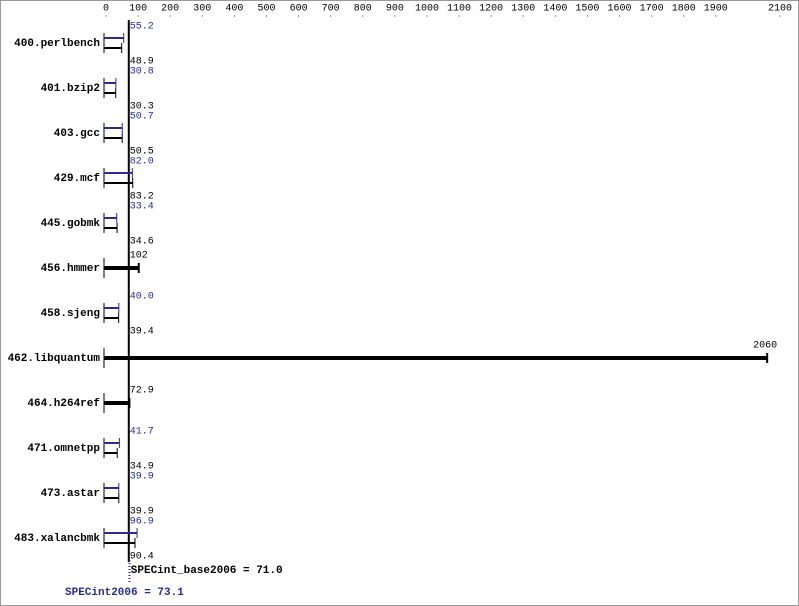 The height and width of the screenshot is (606, 799). Describe the element at coordinates (491, 9) in the screenshot. I see `x-tick-label: 1200` at that location.